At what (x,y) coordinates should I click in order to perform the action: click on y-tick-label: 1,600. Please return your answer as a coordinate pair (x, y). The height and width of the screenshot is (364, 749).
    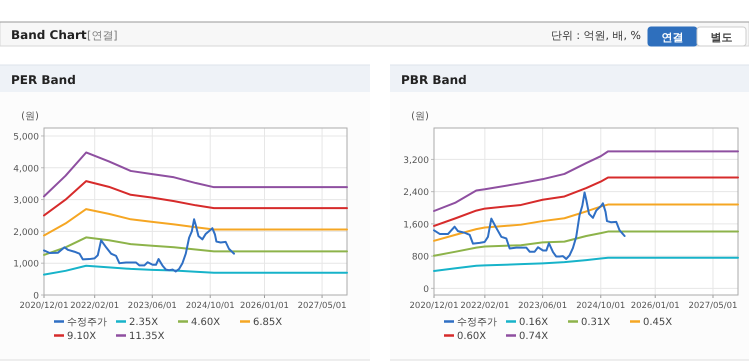
    Looking at the image, I should click on (416, 225).